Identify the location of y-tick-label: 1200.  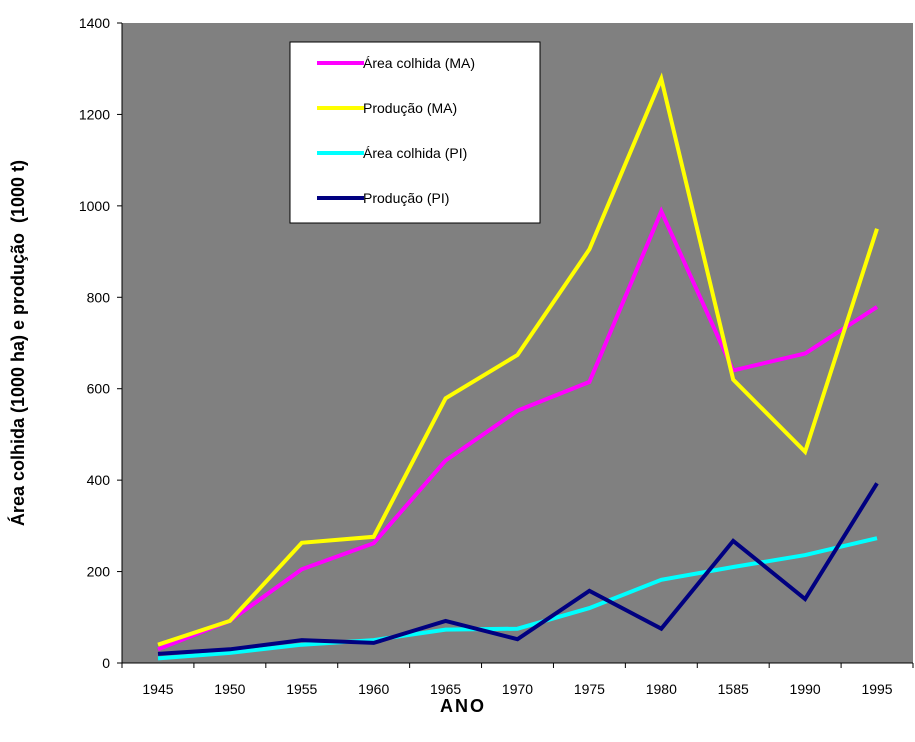
(94, 114).